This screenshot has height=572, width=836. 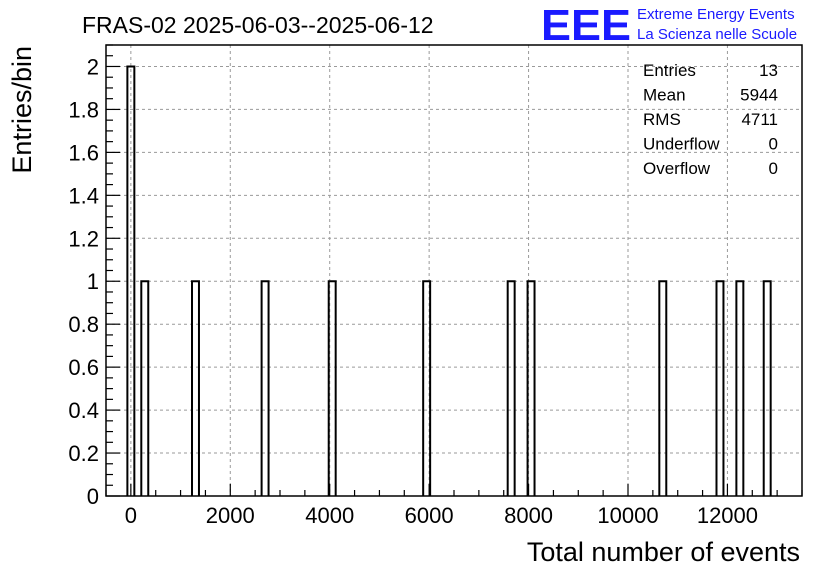 What do you see at coordinates (83, 324) in the screenshot?
I see `y-tick-label: 0.8` at bounding box center [83, 324].